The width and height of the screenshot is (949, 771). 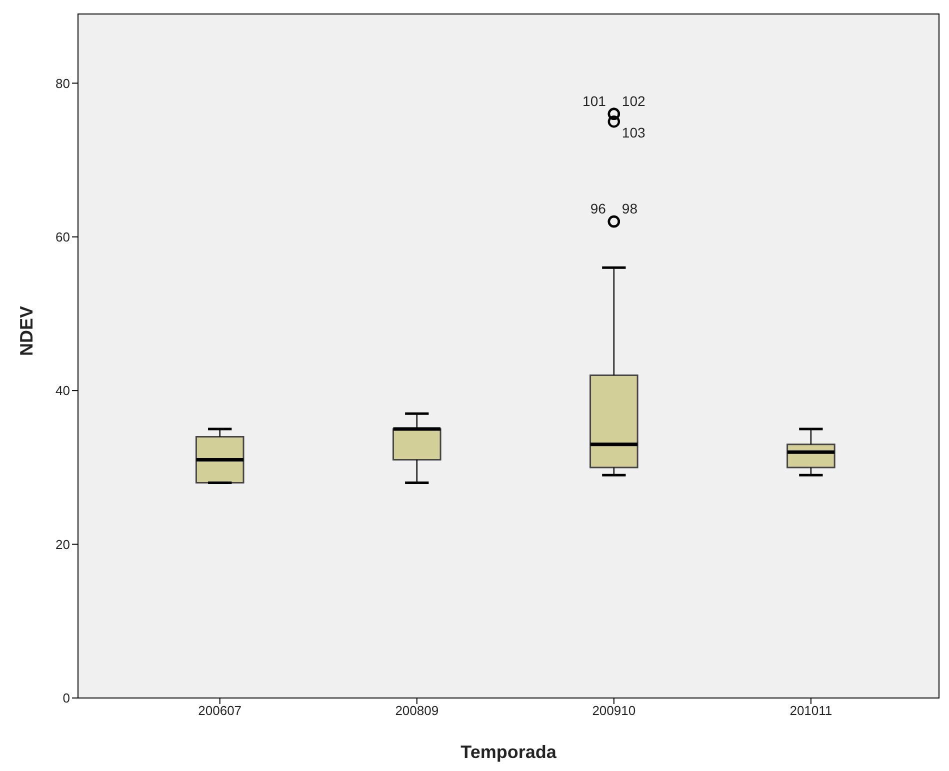 I want to click on x-tick-label: 200809, so click(x=417, y=710).